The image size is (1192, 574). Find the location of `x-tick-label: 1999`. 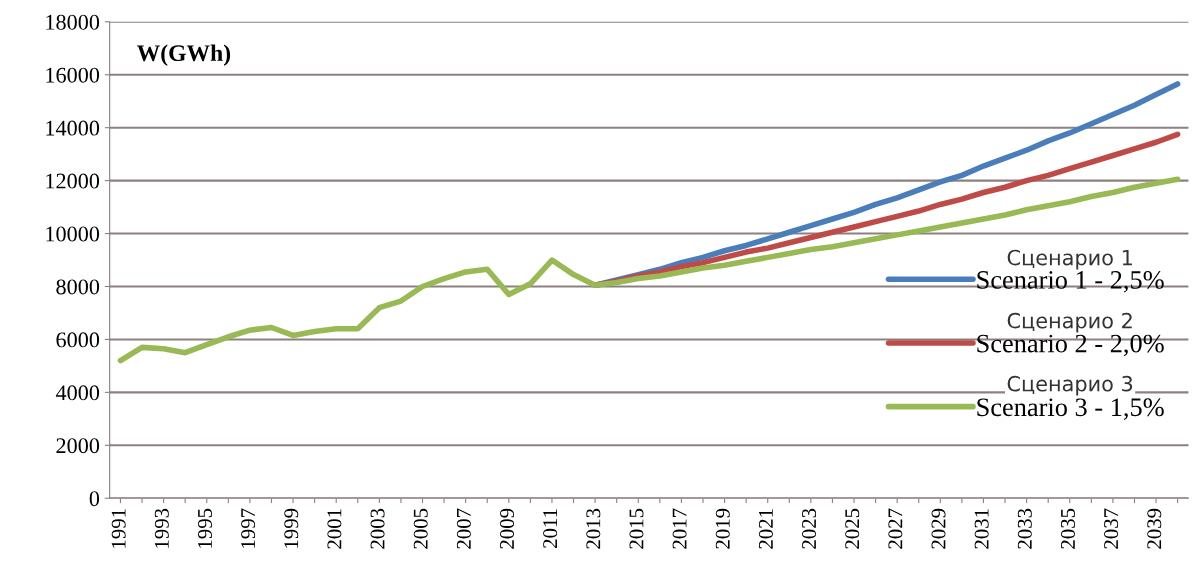

x-tick-label: 1999 is located at coordinates (291, 528).